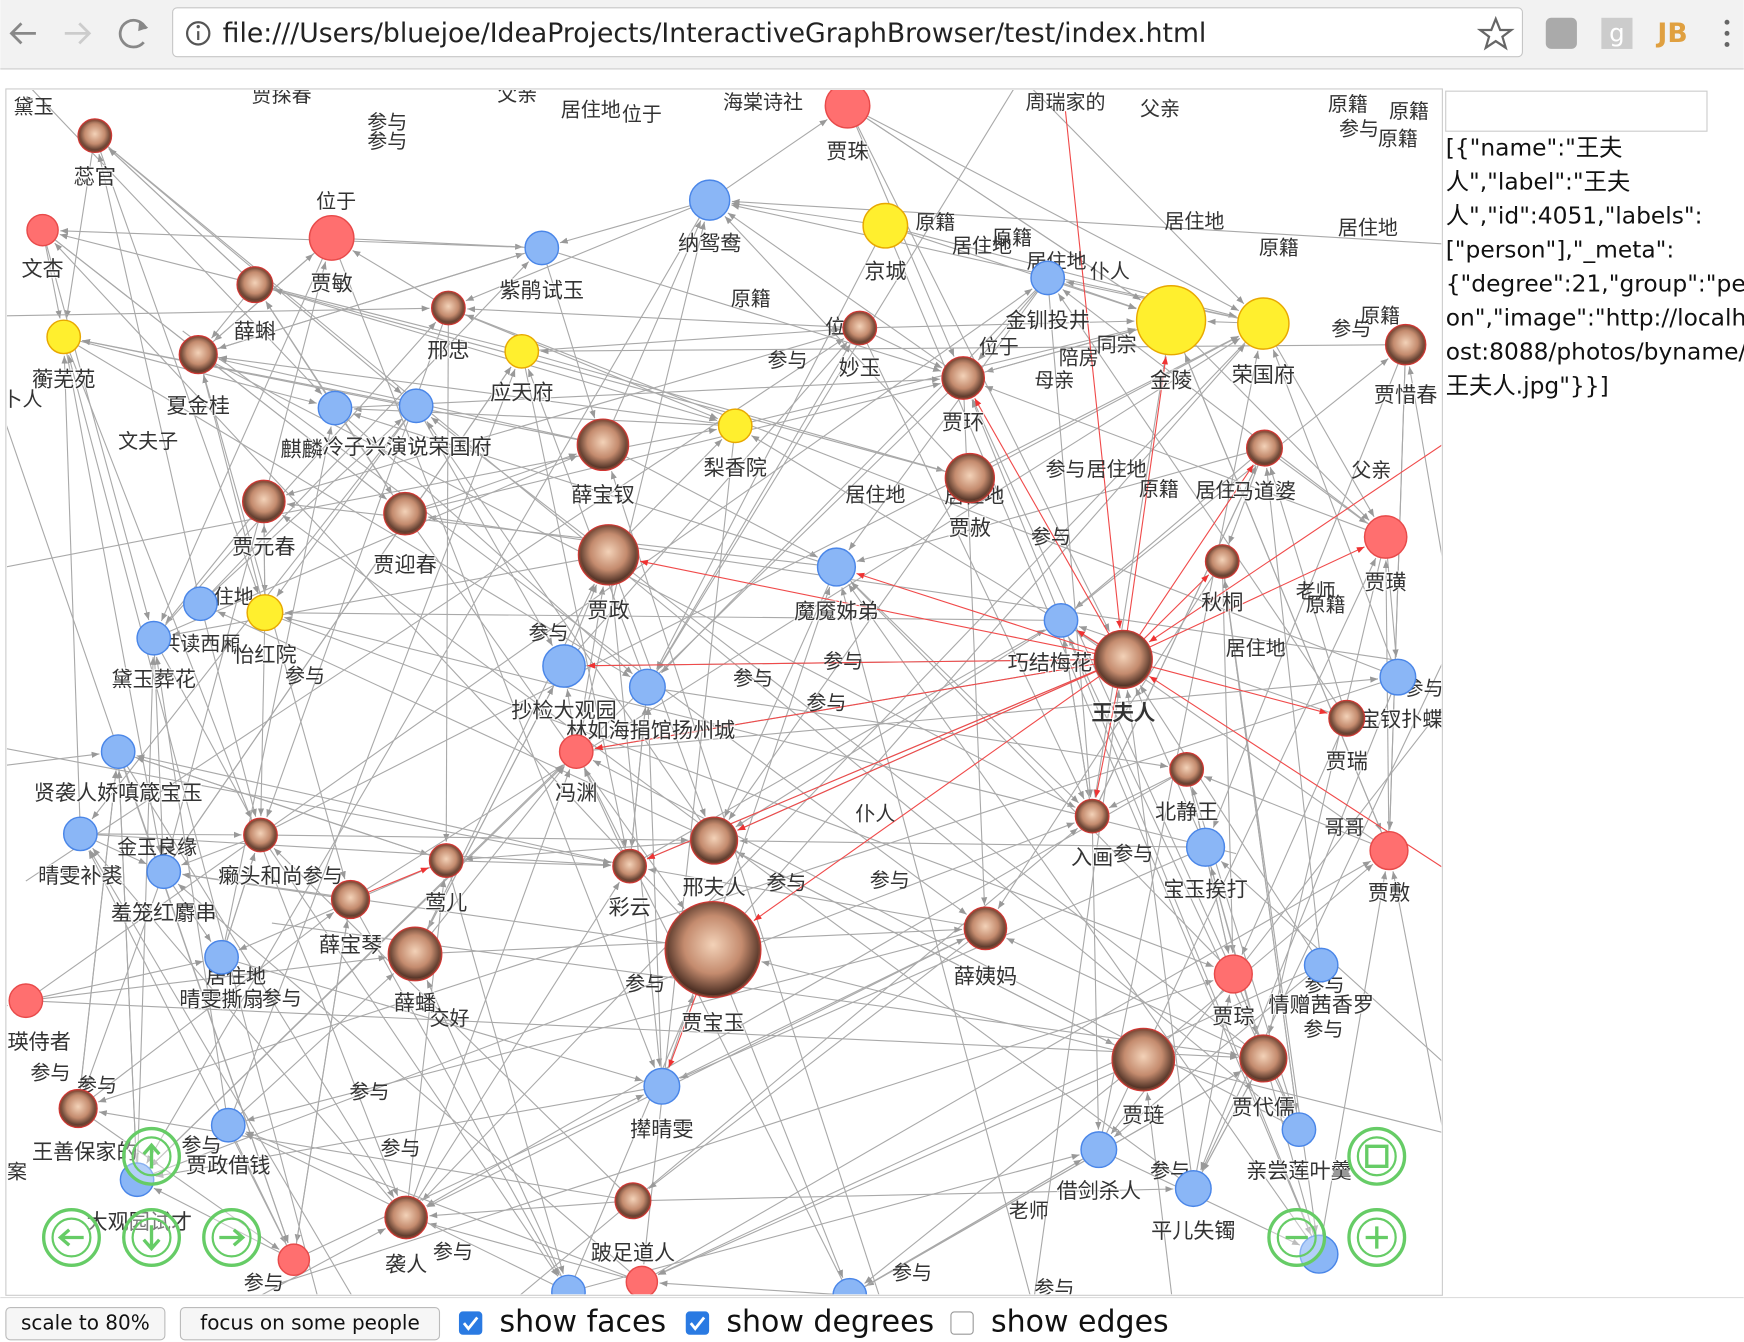 The width and height of the screenshot is (1744, 1342). Describe the element at coordinates (1495, 33) in the screenshot. I see `bookmark-star` at that location.